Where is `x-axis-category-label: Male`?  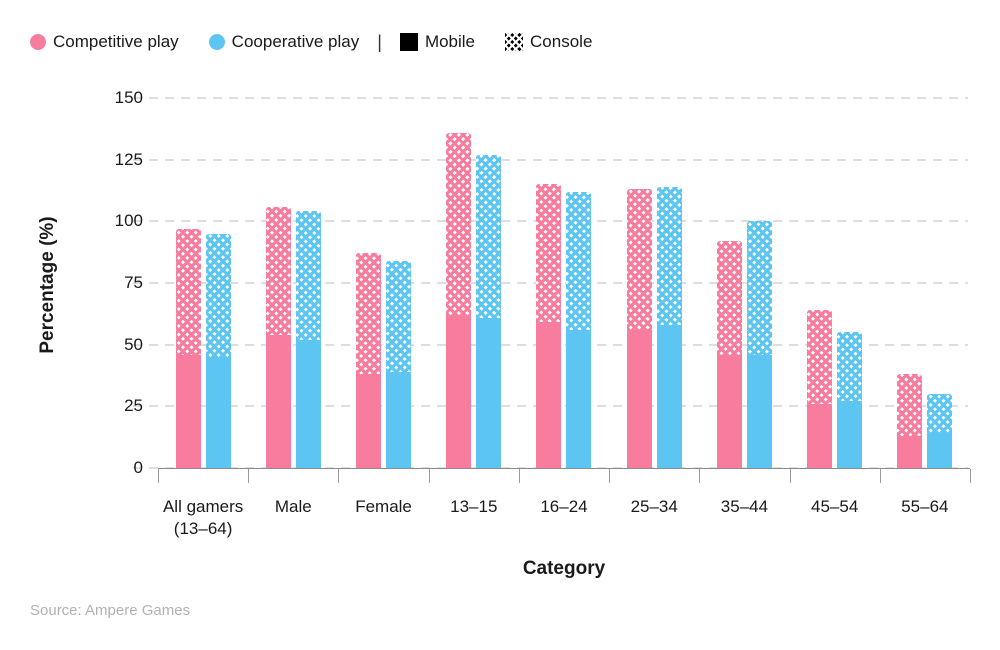 x-axis-category-label: Male is located at coordinates (293, 506).